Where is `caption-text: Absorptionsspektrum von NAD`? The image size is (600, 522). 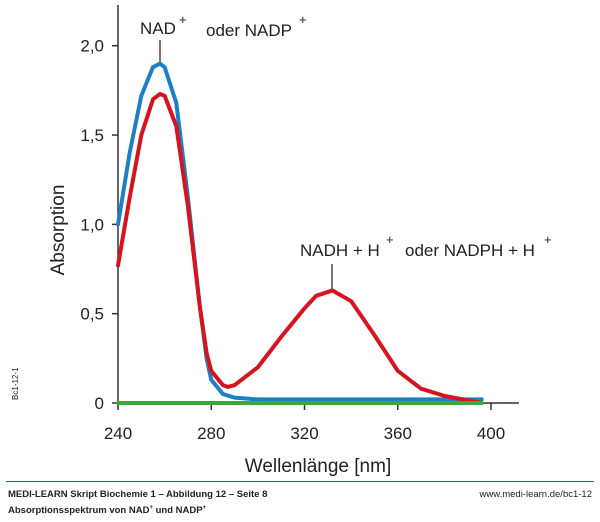 caption-text: Absorptionsspektrum von NAD is located at coordinates (79, 511).